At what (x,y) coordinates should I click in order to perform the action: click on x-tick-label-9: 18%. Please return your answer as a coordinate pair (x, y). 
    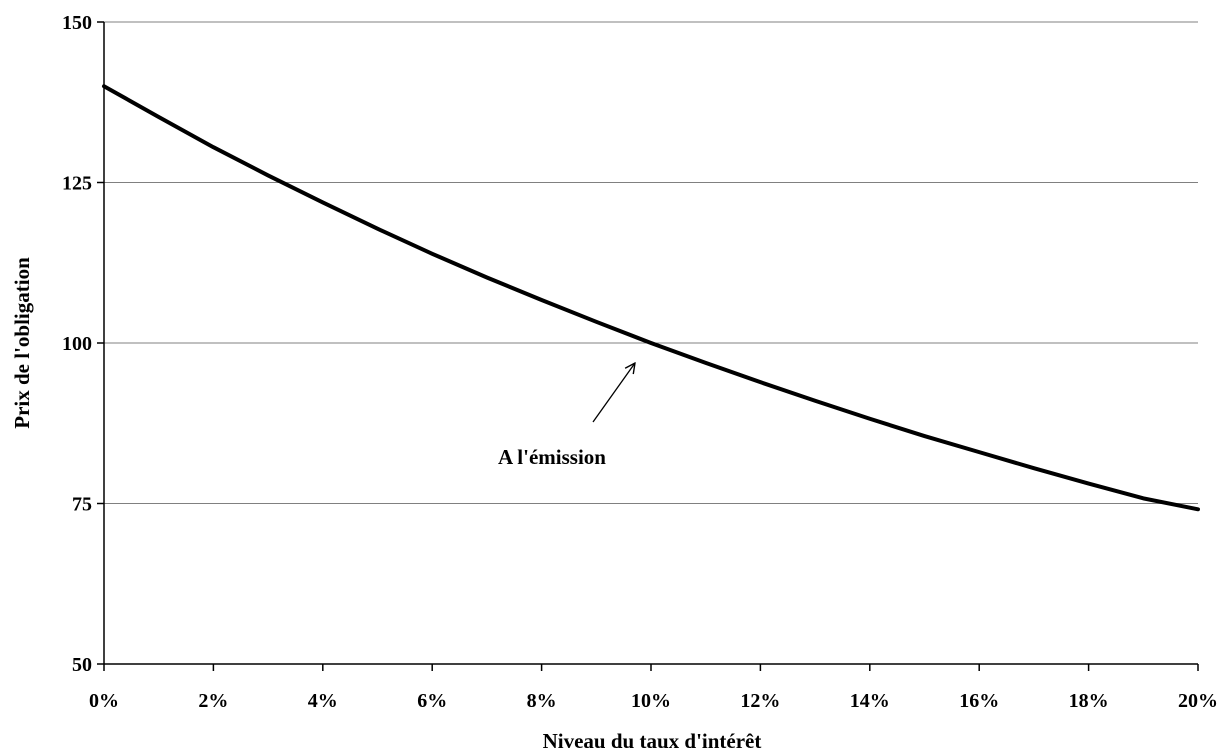
    Looking at the image, I should click on (1089, 701).